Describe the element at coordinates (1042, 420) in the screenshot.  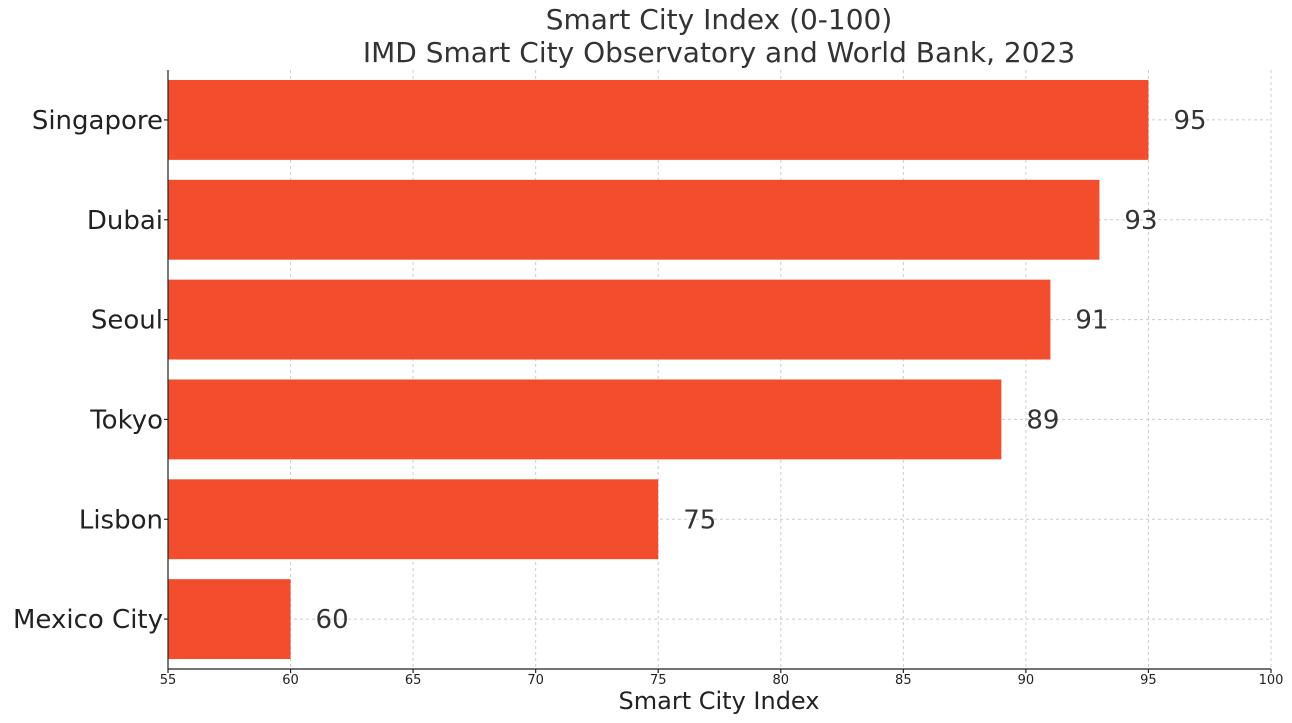
I see `value-label: 89` at that location.